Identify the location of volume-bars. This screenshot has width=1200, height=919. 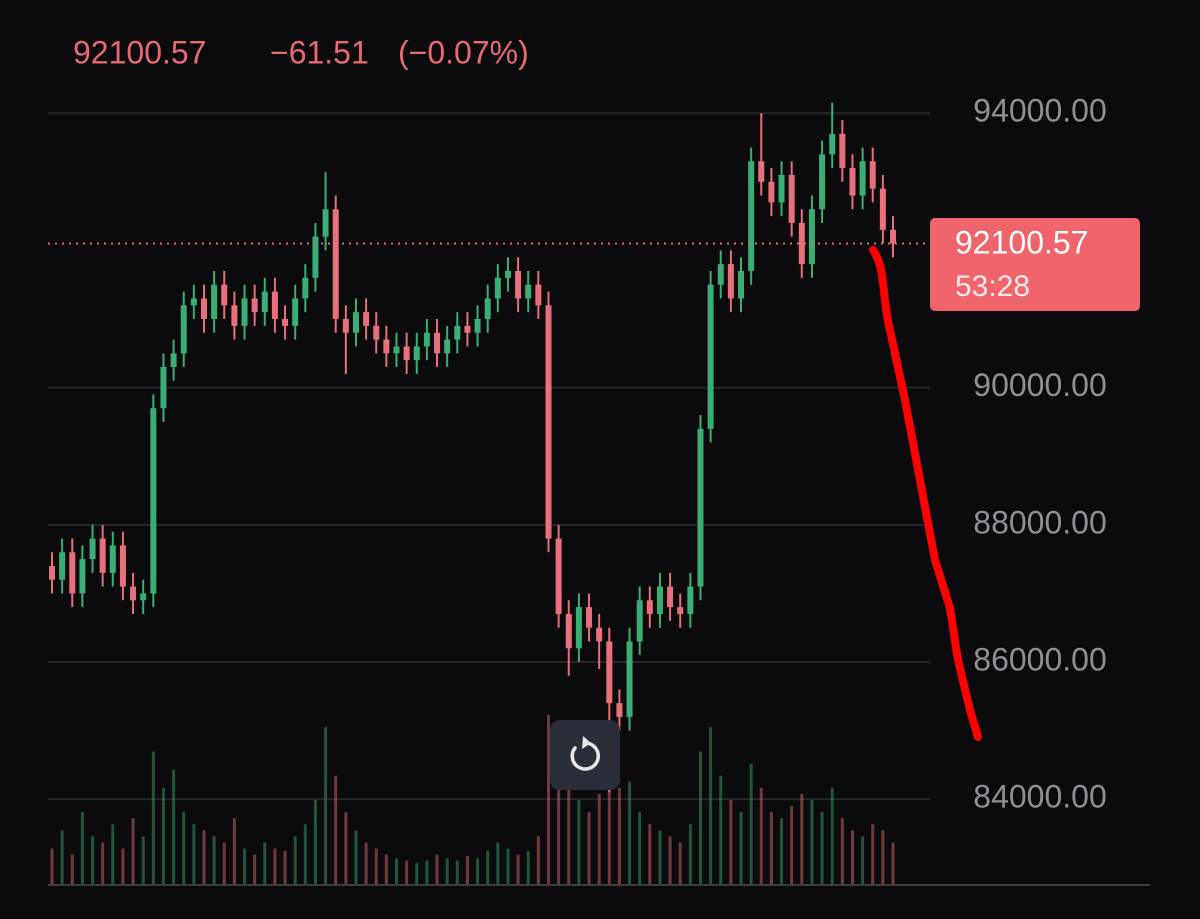
(472, 800).